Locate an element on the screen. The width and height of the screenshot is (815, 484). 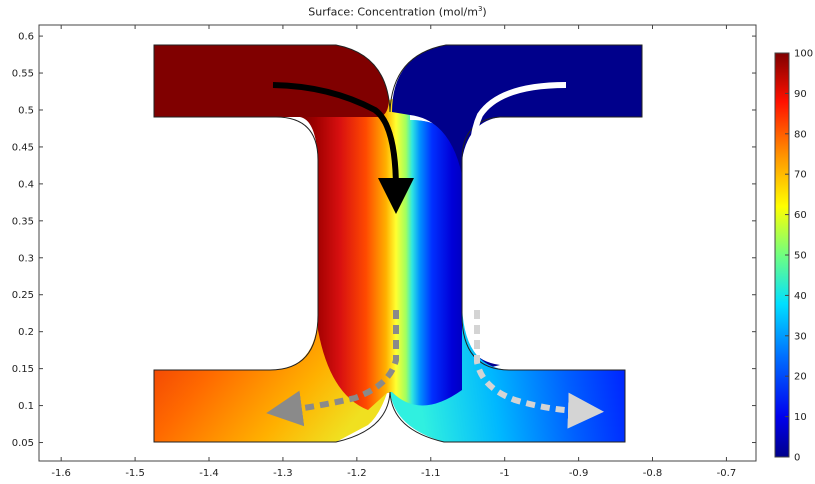
colorbar-tick-label: 40 is located at coordinates (800, 296).